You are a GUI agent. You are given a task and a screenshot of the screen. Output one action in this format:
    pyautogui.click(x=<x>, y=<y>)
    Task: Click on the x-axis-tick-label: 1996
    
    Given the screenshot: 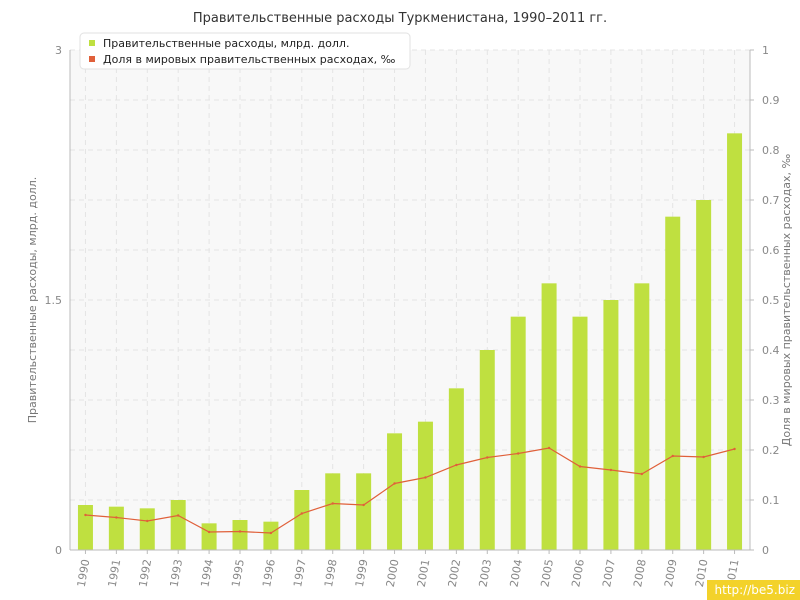 What is the action you would take?
    pyautogui.click(x=269, y=573)
    